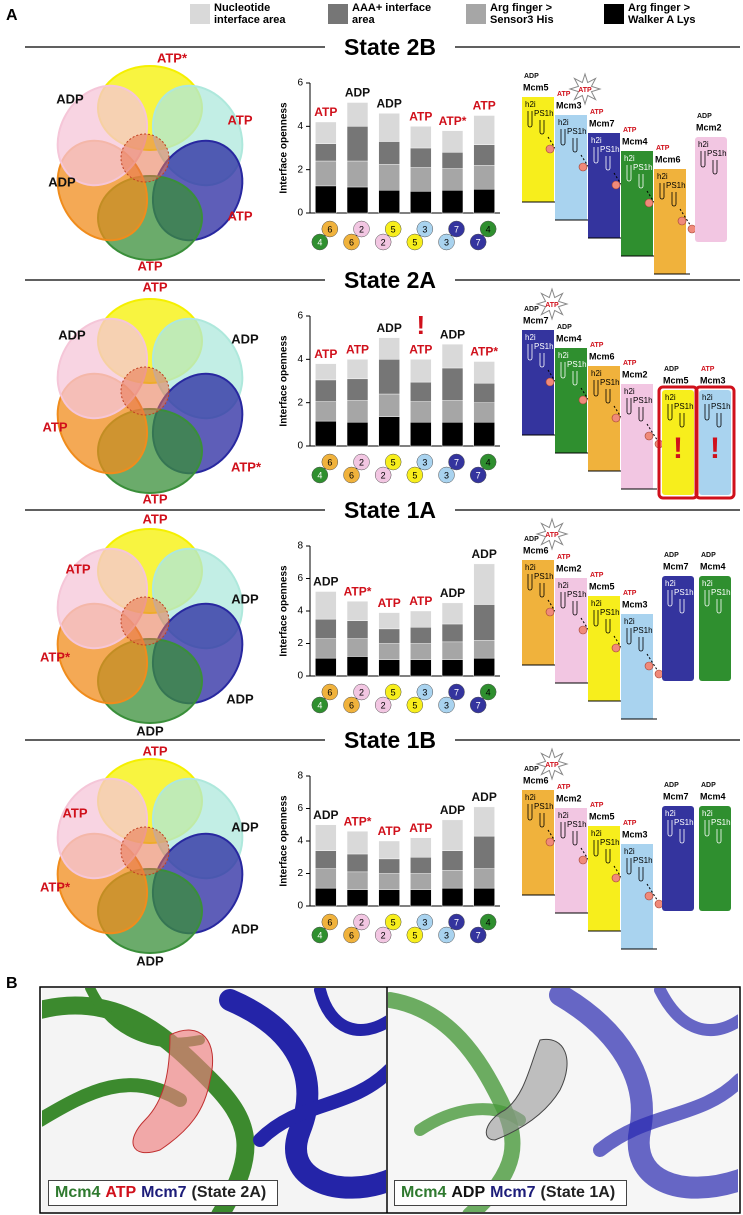 Image resolution: width=743 pixels, height=1215 pixels. Describe the element at coordinates (569, 105) in the screenshot. I see `protomer-name: Mcm3` at that location.